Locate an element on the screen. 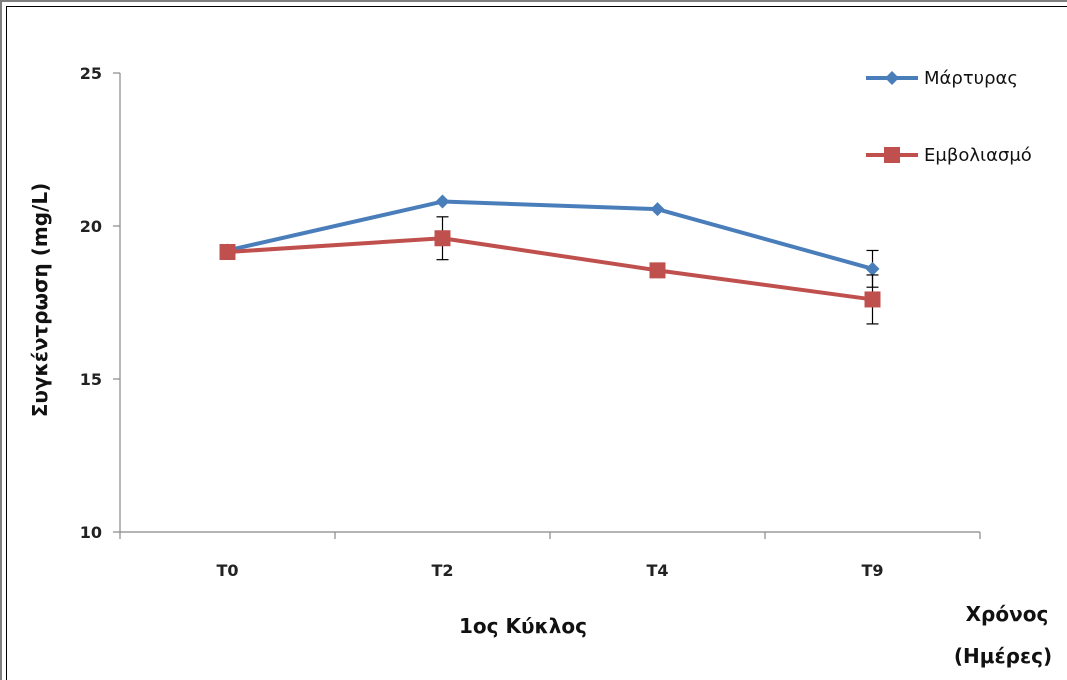 Image resolution: width=1067 pixels, height=680 pixels. x-axis-title: 1ος Κύκλος is located at coordinates (523, 626).